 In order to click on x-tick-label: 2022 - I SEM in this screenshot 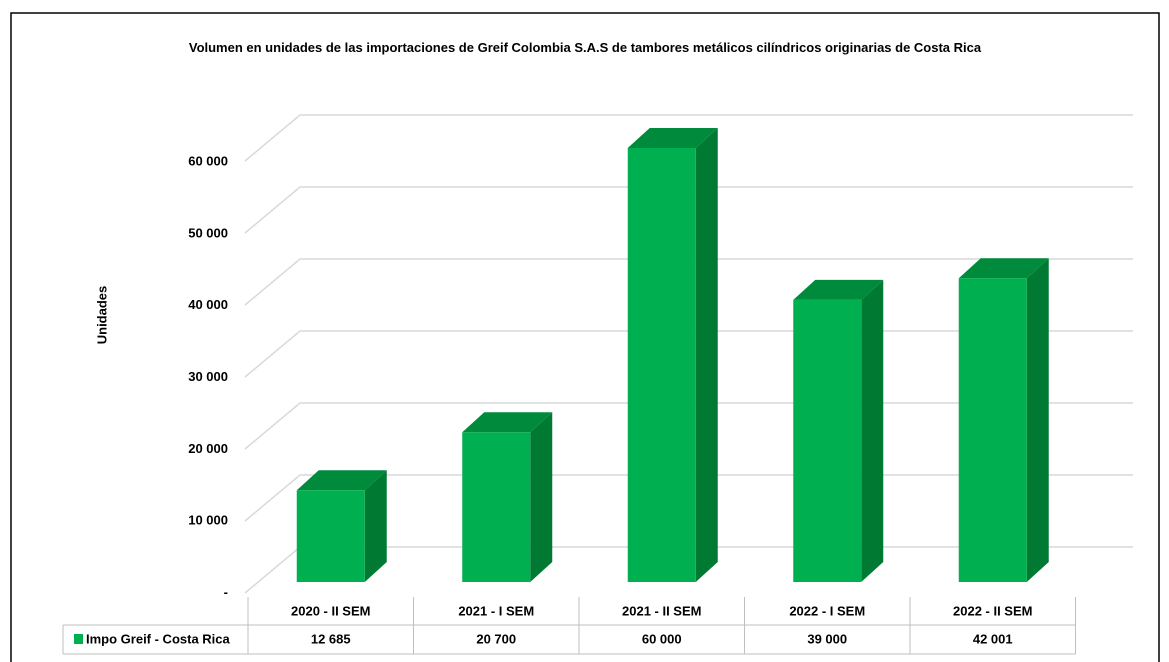, I will do `click(827, 610)`.